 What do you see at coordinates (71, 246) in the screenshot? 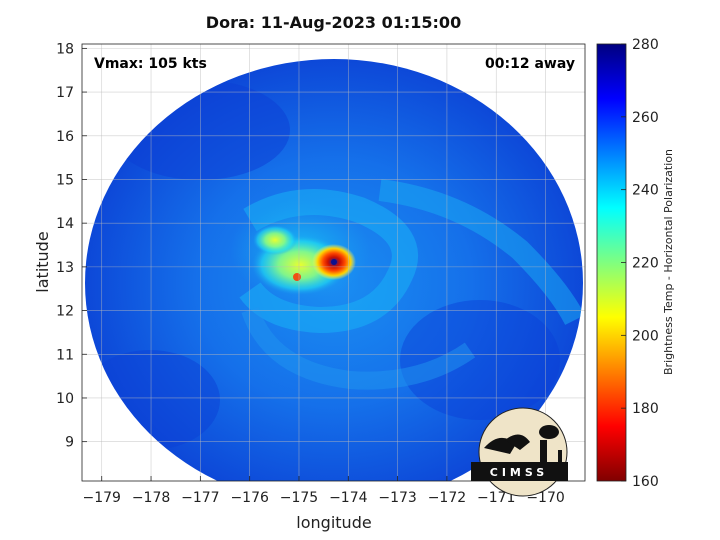
I see `y-axis: 9 10 11 12 13 14 15 16 17 18` at bounding box center [71, 246].